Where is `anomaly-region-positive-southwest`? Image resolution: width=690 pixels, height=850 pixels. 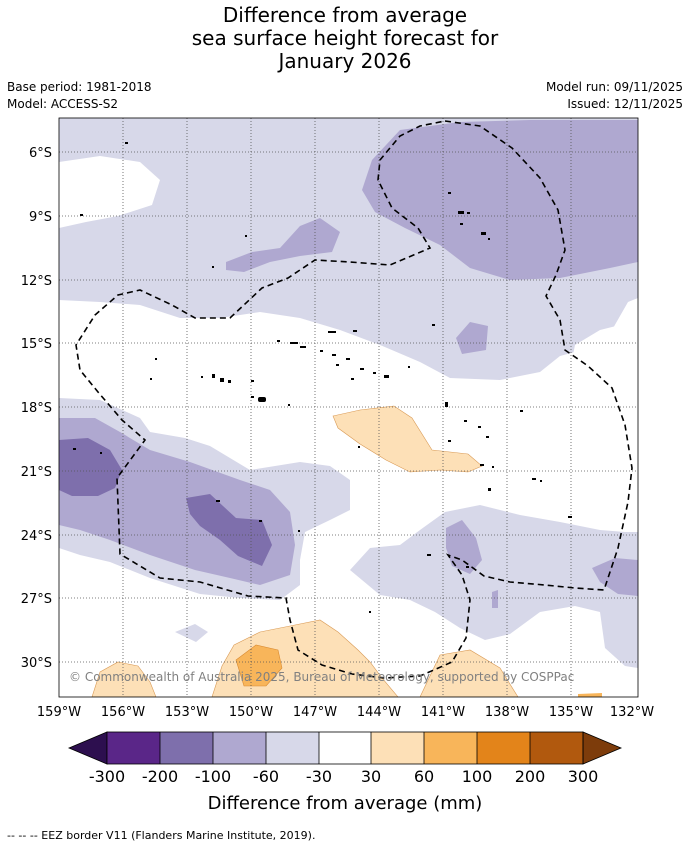 anomaly-region-positive-southwest is located at coordinates (124, 679).